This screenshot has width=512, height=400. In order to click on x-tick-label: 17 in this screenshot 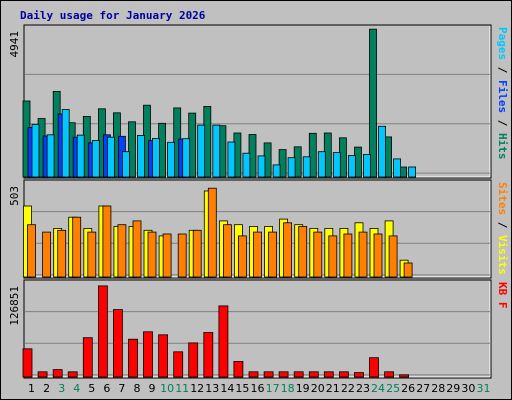, I will do `click(273, 388)`.